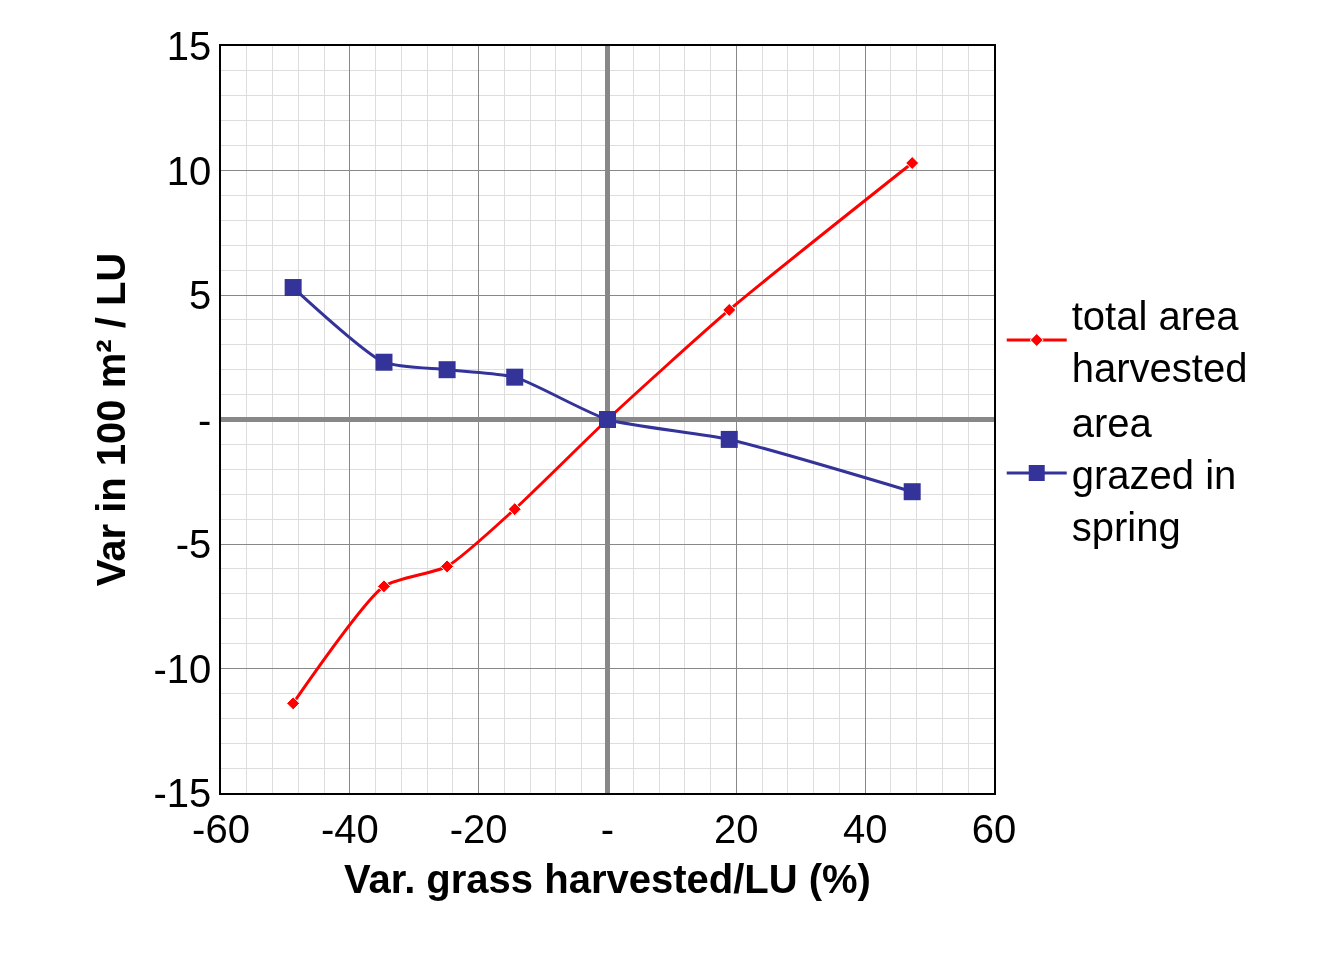  What do you see at coordinates (204, 419) in the screenshot?
I see `y-tick-label: -` at bounding box center [204, 419].